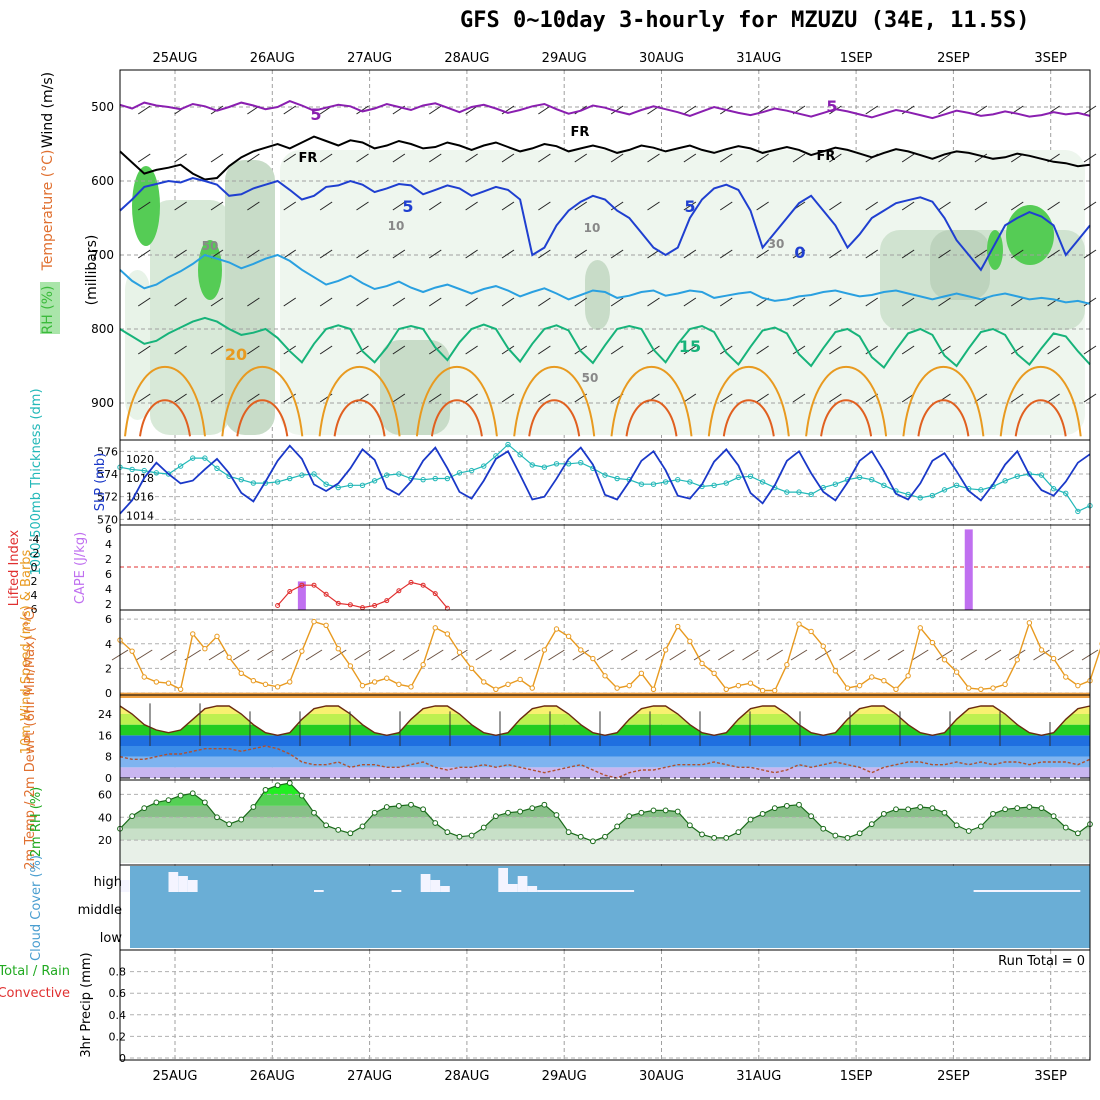 The image size is (1100, 1100). What do you see at coordinates (107, 497) in the screenshot?
I see `thickness-tick-label: 572` at bounding box center [107, 497].